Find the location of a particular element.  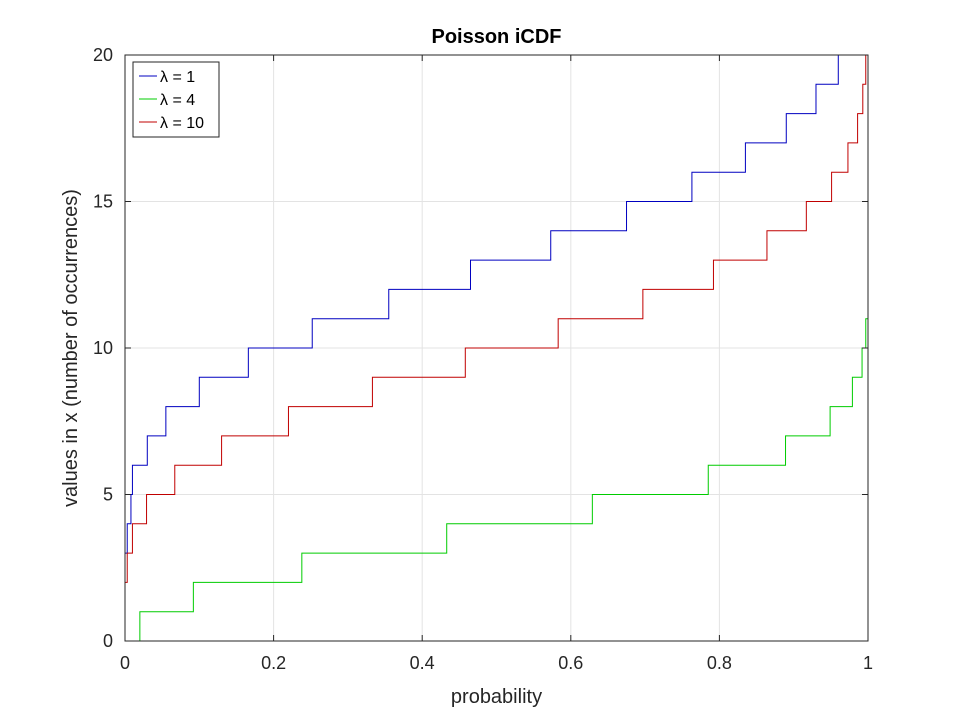

x-tick-label-1: 0.2 is located at coordinates (273, 663).